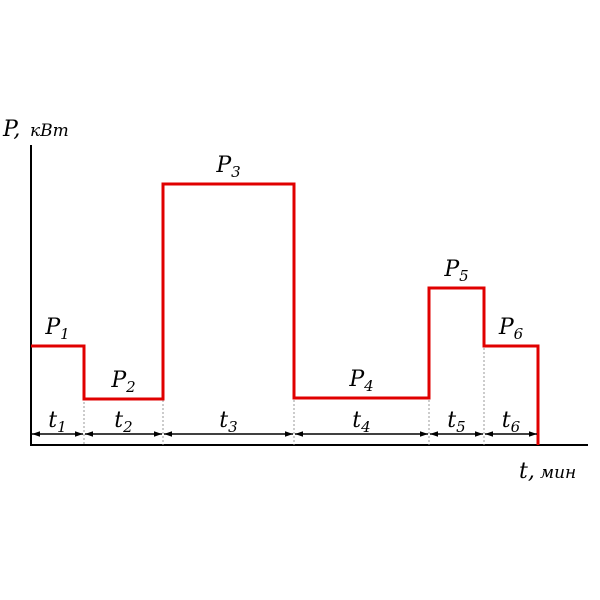 This screenshot has width=600, height=600. Describe the element at coordinates (123, 422) in the screenshot. I see `time-label-2: t2` at that location.